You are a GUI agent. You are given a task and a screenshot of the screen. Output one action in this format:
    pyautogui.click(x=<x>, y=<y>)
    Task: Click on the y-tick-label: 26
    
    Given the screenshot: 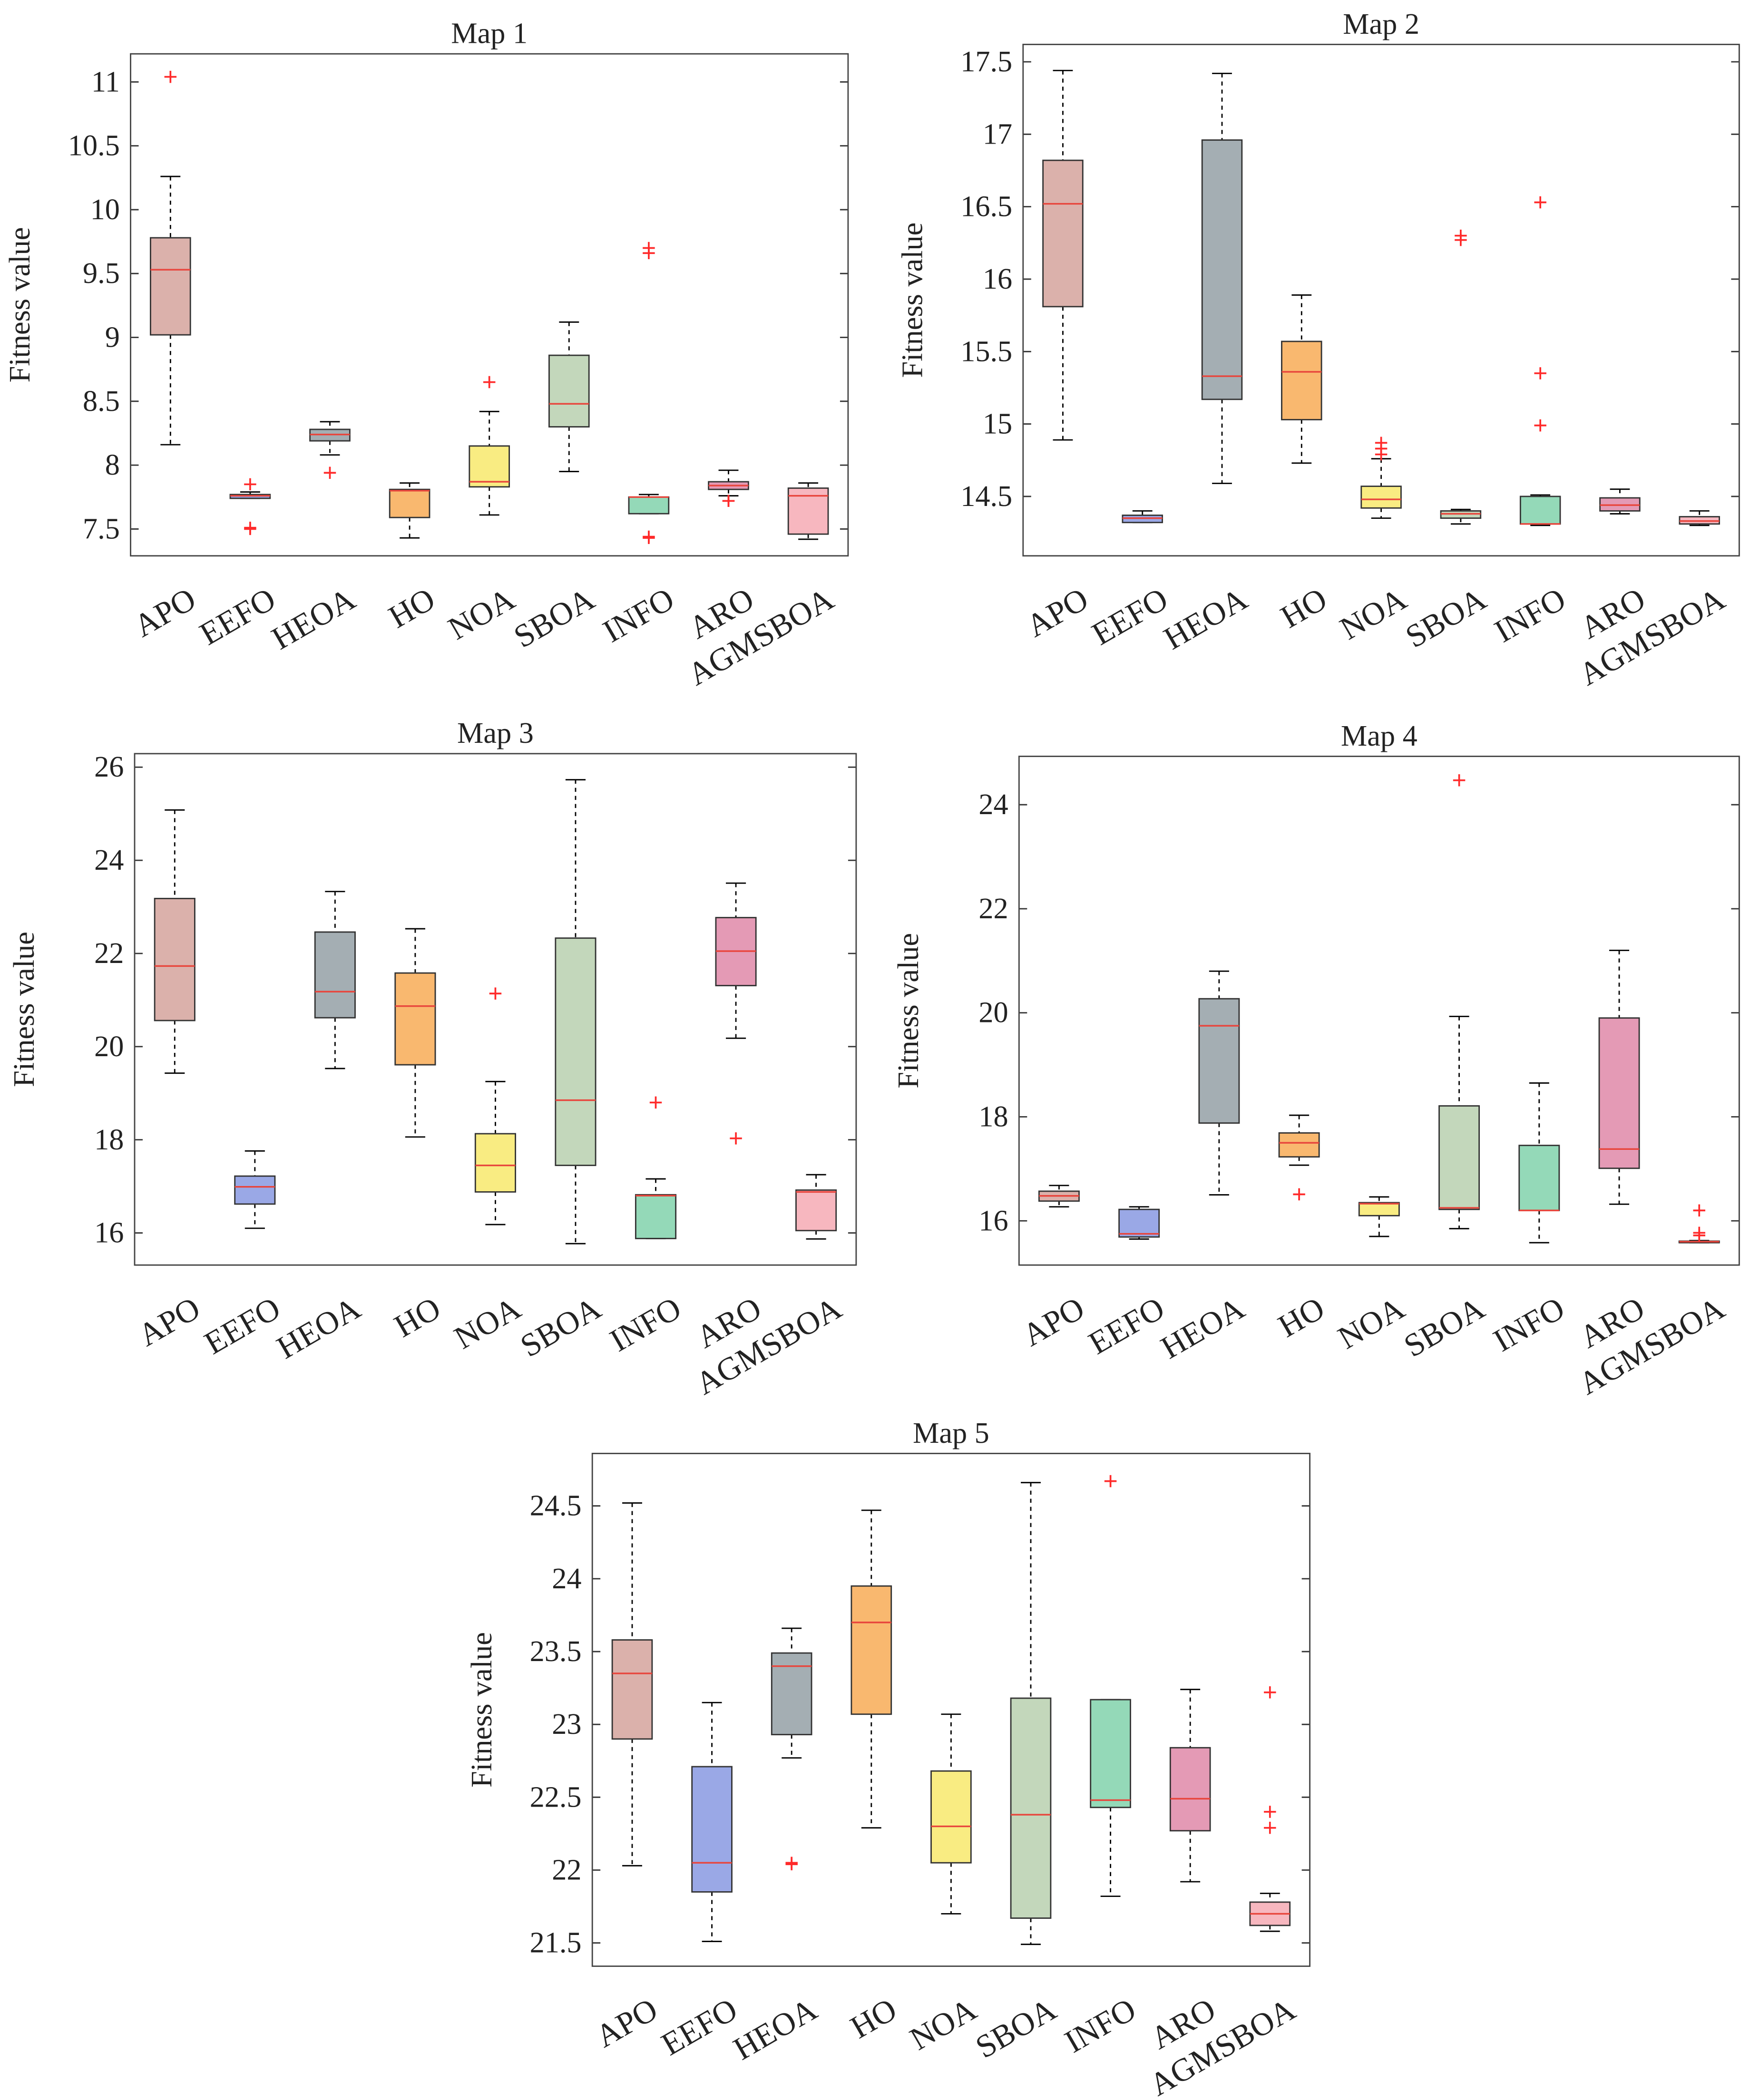 What is the action you would take?
    pyautogui.click(x=109, y=767)
    